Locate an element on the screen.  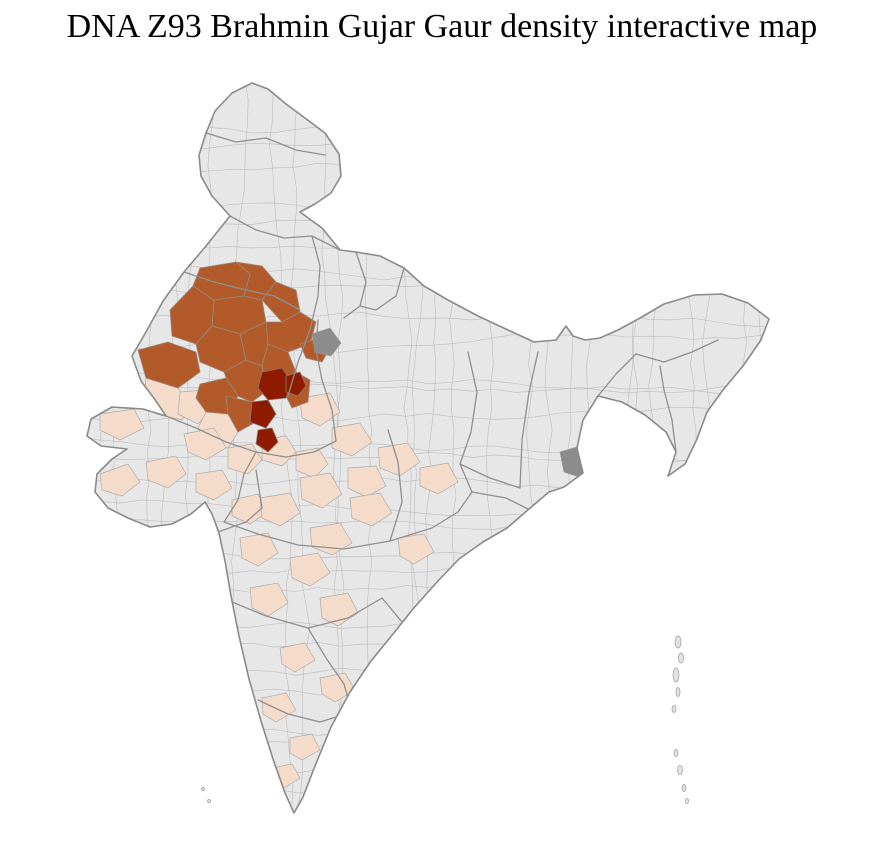
district-neutral is located at coordinates (326, 342).